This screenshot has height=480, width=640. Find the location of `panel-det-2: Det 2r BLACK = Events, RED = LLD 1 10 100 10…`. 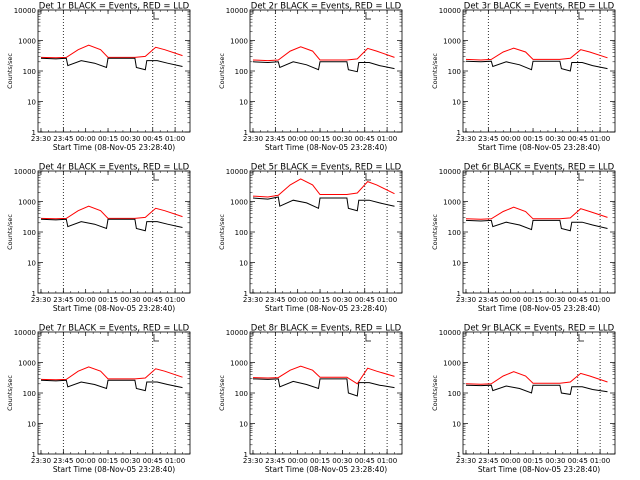

panel-det-2: Det 2r BLACK = Events, RED = LLD 1 10 100 10… is located at coordinates (310, 77).